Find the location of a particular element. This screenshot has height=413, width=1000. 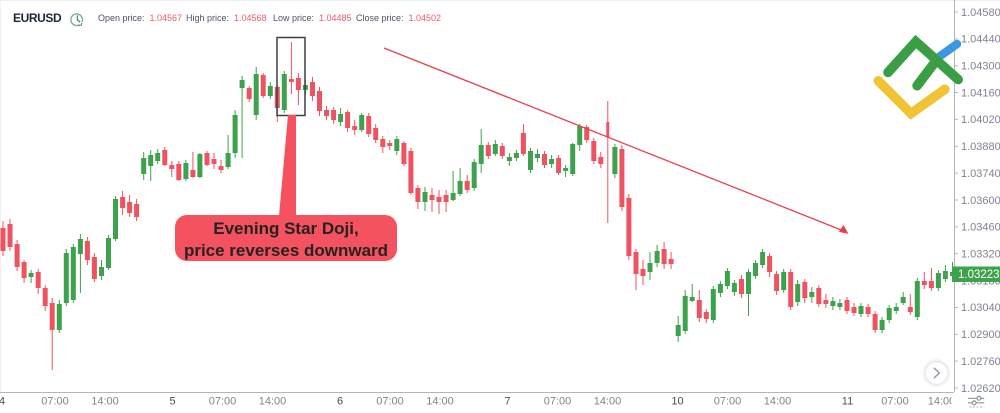

svg-text: 4 is located at coordinates (2, 402).